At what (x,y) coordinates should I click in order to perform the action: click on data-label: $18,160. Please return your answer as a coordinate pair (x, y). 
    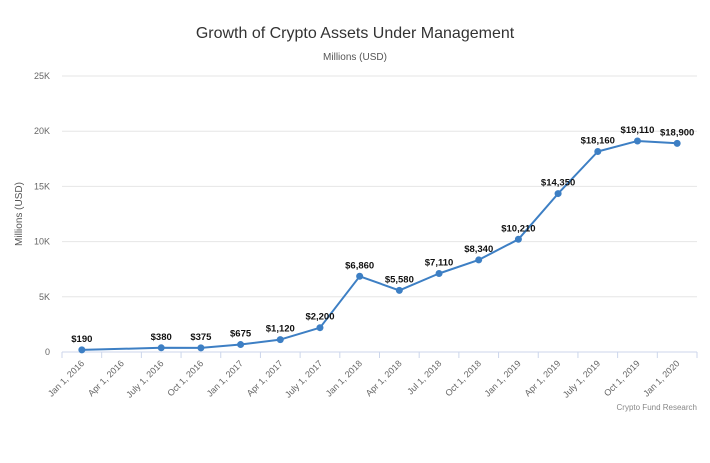
    Looking at the image, I should click on (598, 141).